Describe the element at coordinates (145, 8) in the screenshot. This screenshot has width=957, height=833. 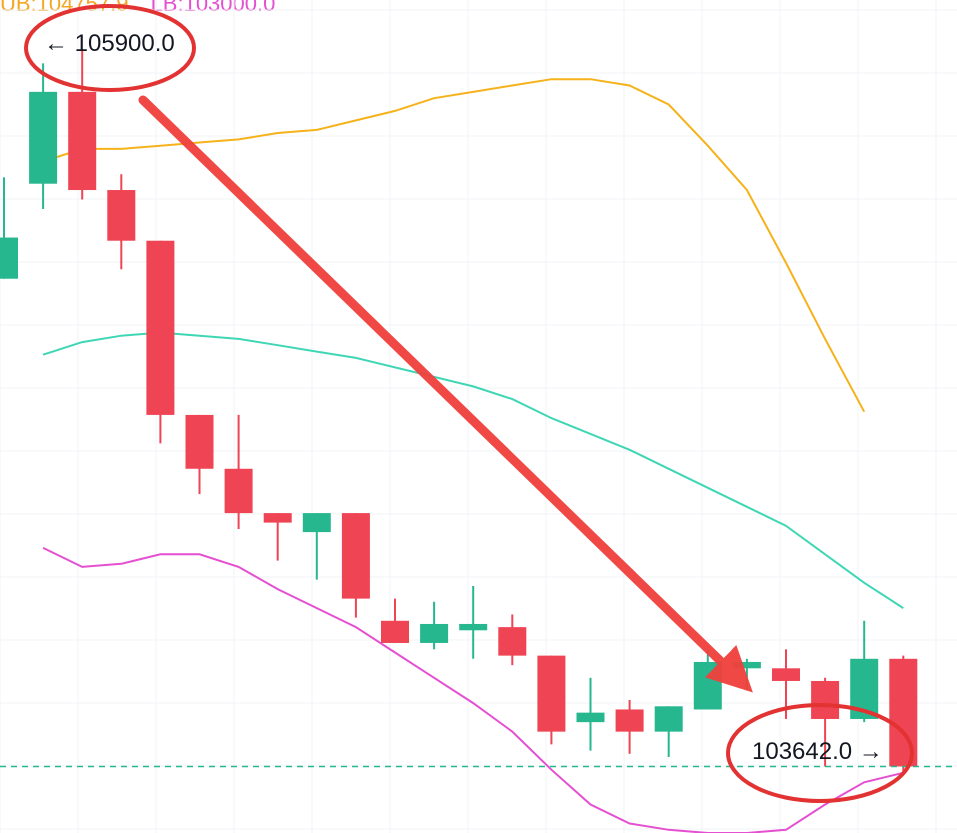
I see `indicator-legend: UB:104757.9 LB:103000.0` at that location.